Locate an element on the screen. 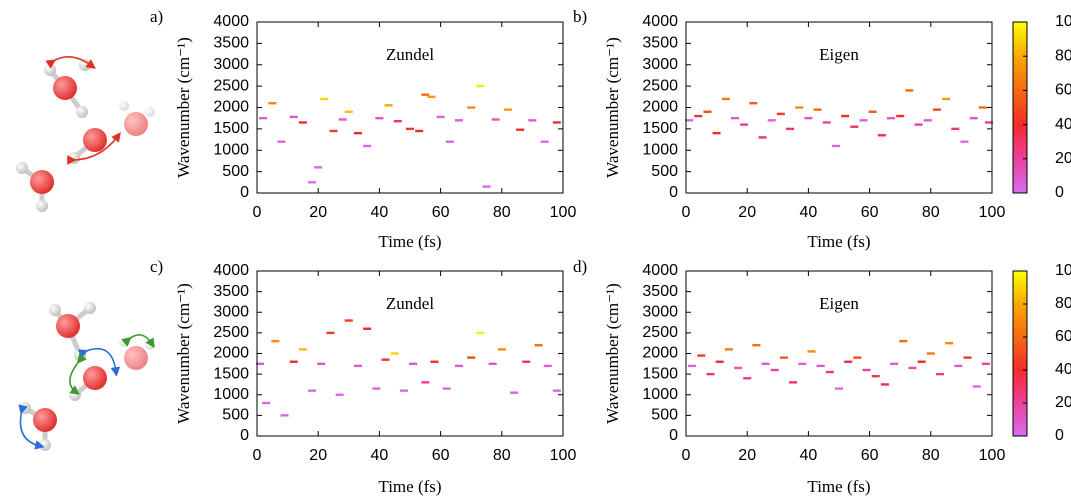 The image size is (1071, 496). molecule-top is located at coordinates (85, 134).